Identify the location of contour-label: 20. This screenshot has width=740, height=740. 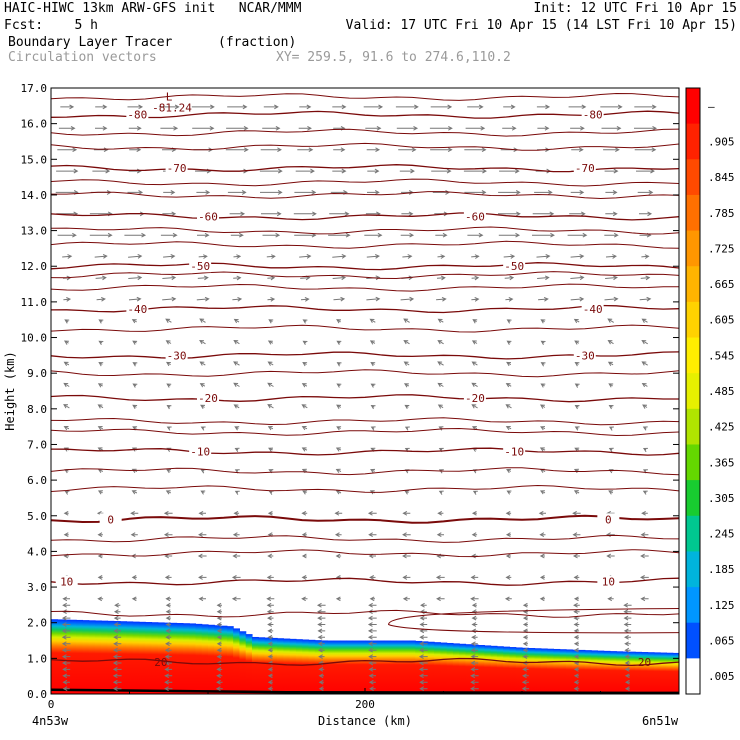
(160, 662).